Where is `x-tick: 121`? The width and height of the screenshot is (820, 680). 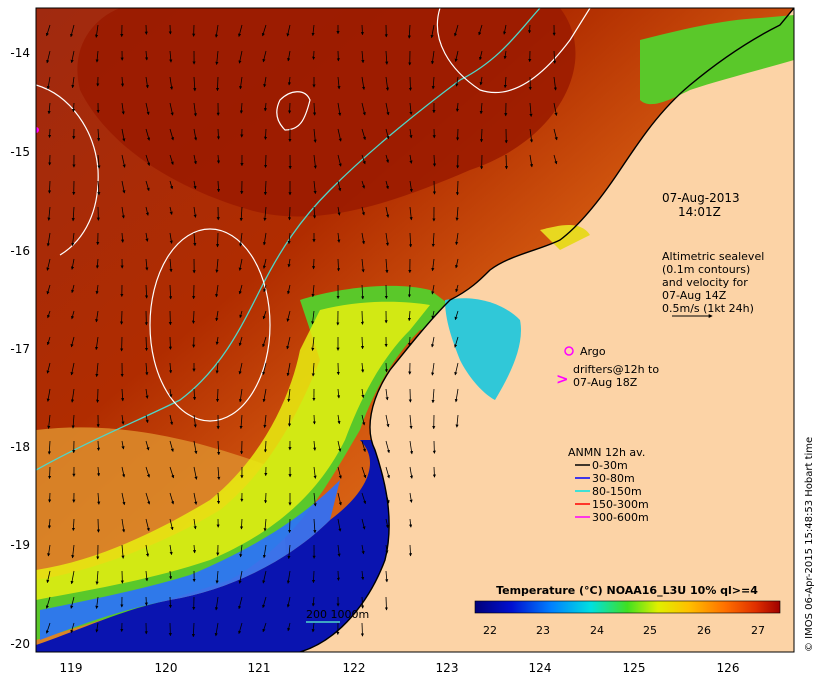 x-tick: 121 is located at coordinates (259, 668).